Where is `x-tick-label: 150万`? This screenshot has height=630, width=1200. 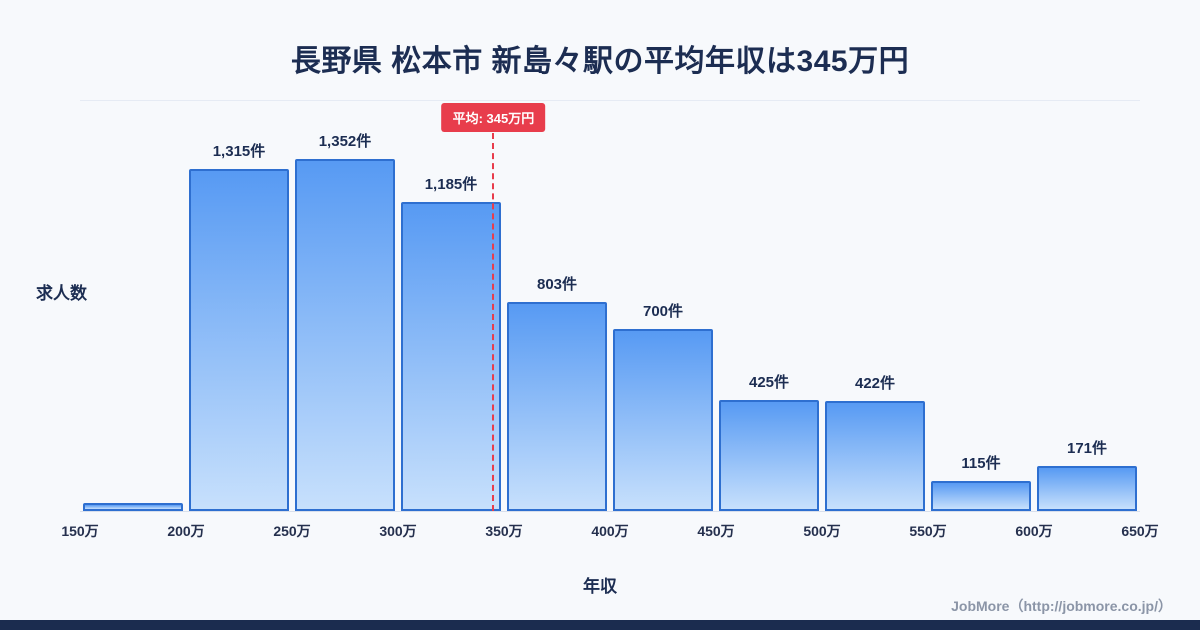
x-tick-label: 150万 is located at coordinates (80, 531).